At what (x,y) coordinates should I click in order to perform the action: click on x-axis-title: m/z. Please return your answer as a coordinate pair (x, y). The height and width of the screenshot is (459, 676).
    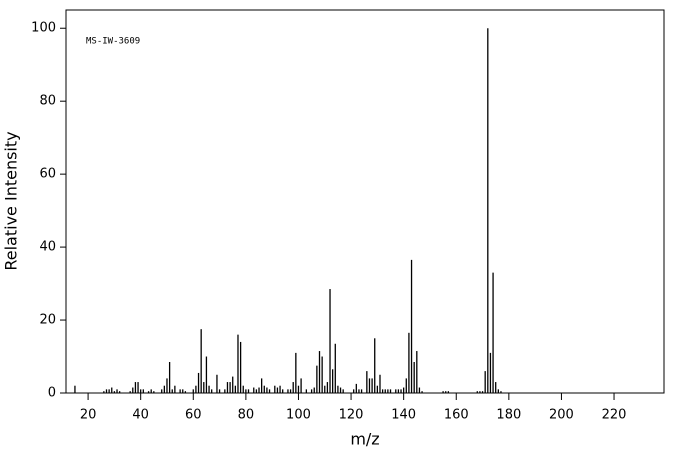
    Looking at the image, I should click on (364, 439).